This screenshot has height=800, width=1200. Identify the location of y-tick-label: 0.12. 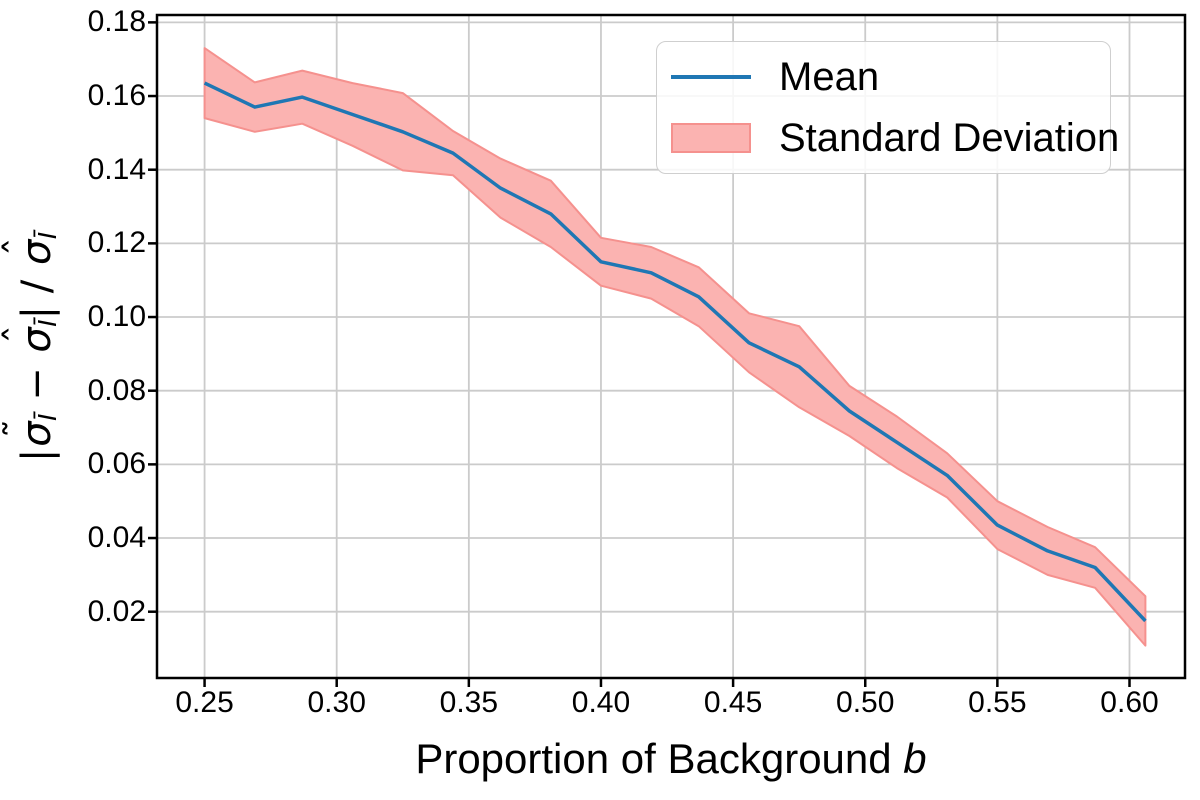
(116, 243).